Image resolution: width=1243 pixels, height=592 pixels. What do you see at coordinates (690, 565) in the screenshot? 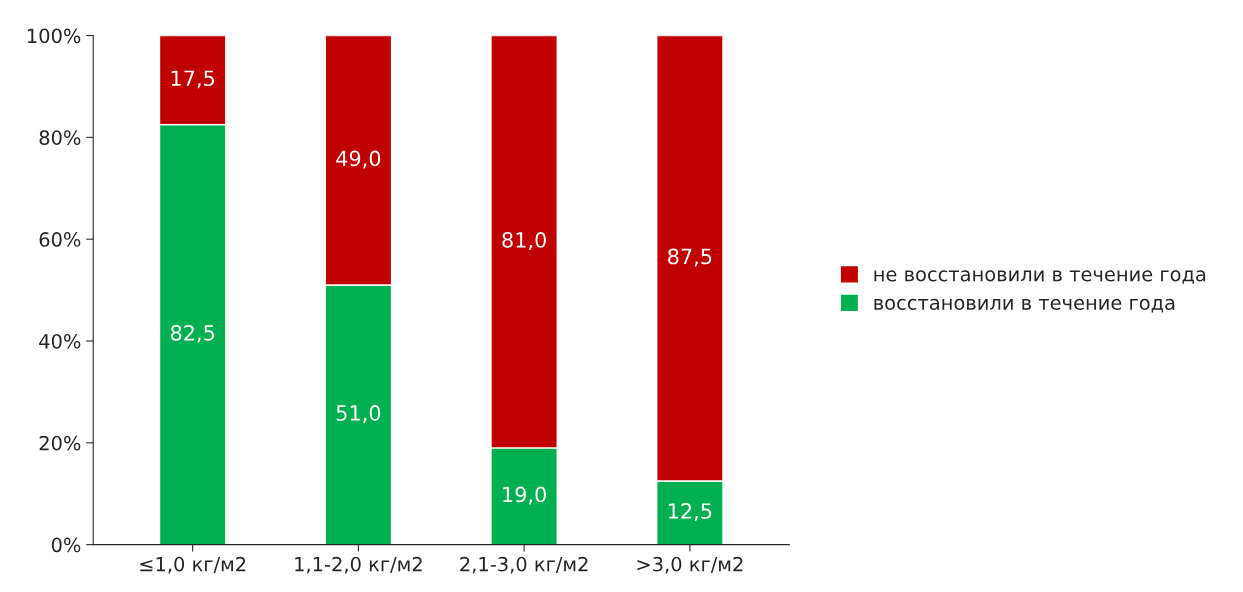
I see `x-tick-label: >3,0 кг/м2` at bounding box center [690, 565].